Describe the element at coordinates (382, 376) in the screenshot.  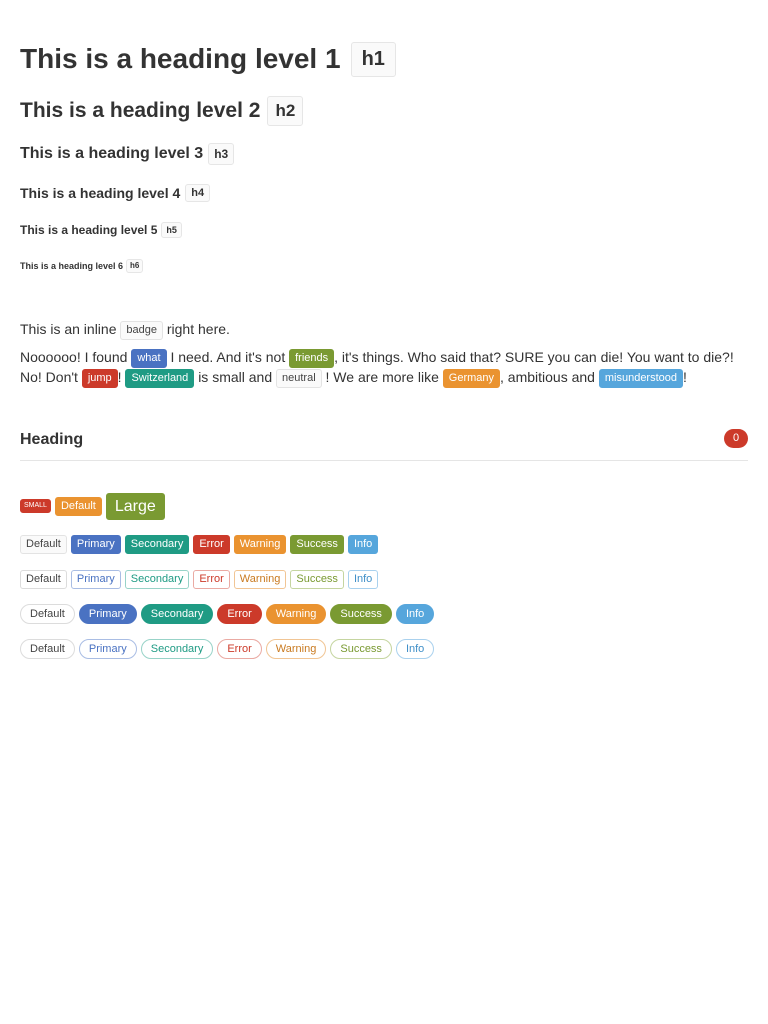
I see `paragraph-text: ! We are more like` at that location.